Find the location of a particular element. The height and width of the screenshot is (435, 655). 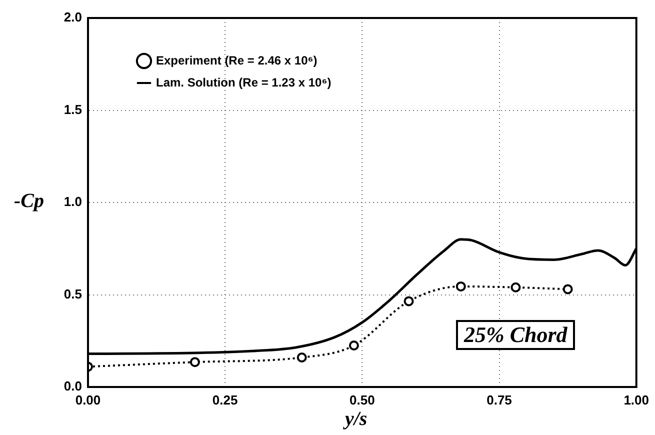

x-tick-label: 0.00 is located at coordinates (88, 400).